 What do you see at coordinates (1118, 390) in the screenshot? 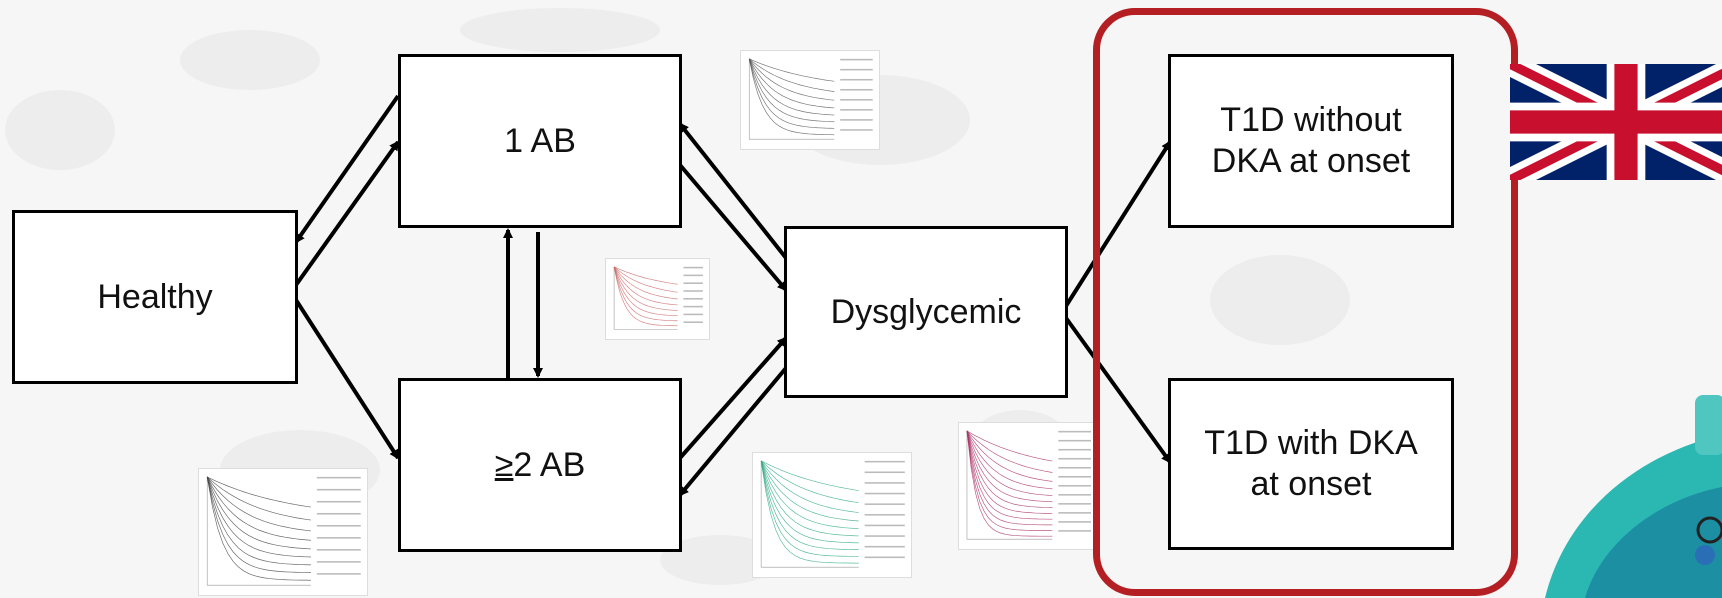
I see `arrow-dysglycemic-to-t1d-with-dka` at bounding box center [1118, 390].